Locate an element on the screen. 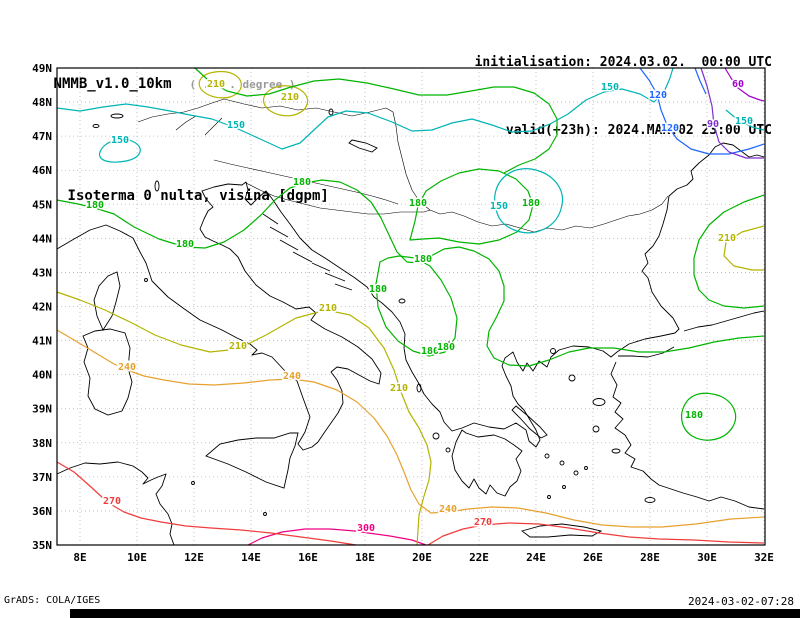 The width and height of the screenshot is (800, 618). lat-label: 36N is located at coordinates (42, 511).